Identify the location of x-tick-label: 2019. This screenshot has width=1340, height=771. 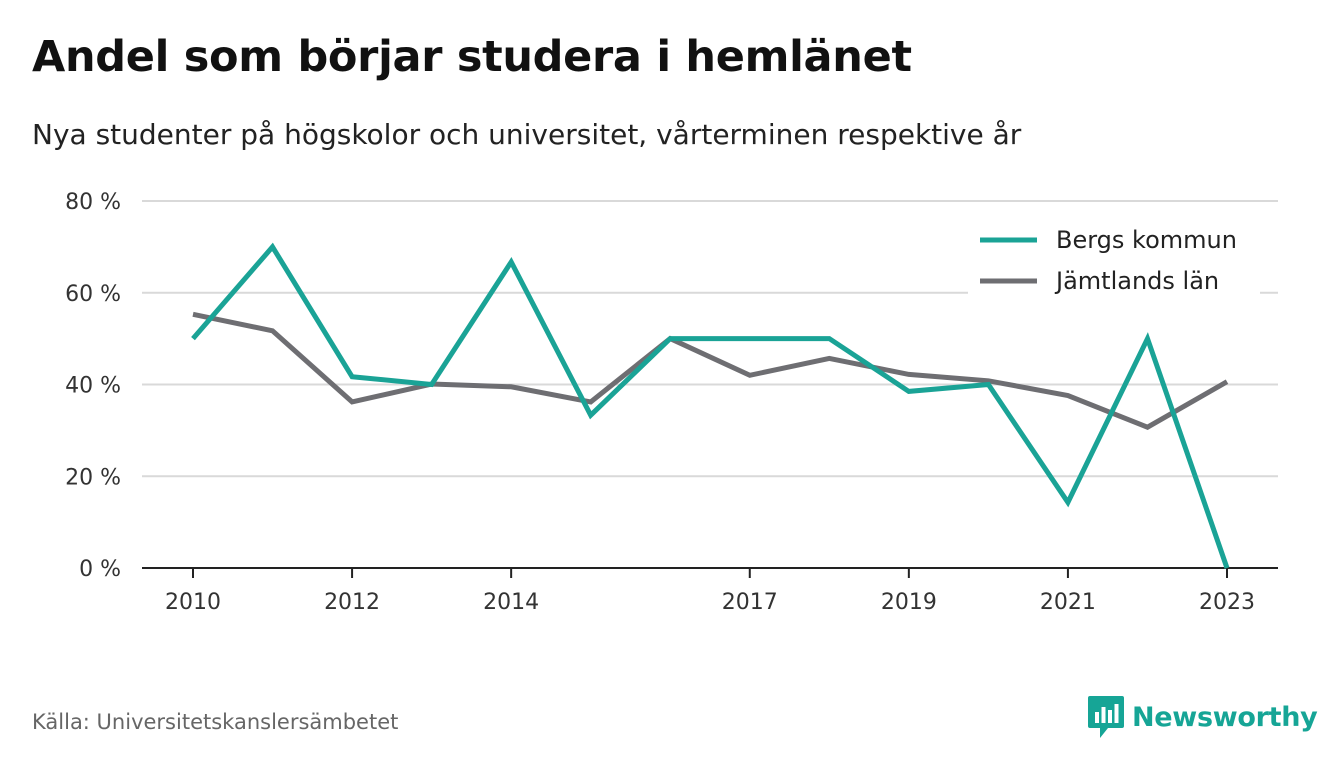
(909, 602).